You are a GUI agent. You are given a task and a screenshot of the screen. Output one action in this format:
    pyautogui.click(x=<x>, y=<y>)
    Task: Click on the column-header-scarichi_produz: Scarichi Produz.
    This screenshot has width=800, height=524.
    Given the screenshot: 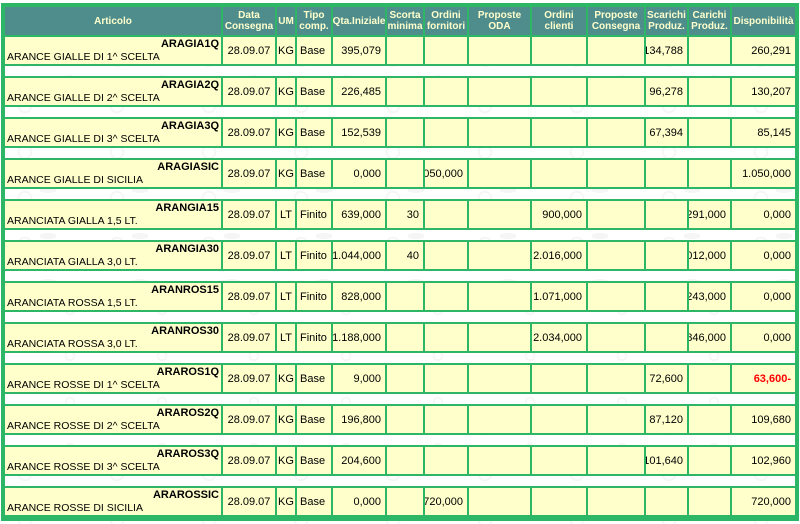 What is the action you would take?
    pyautogui.click(x=666, y=21)
    